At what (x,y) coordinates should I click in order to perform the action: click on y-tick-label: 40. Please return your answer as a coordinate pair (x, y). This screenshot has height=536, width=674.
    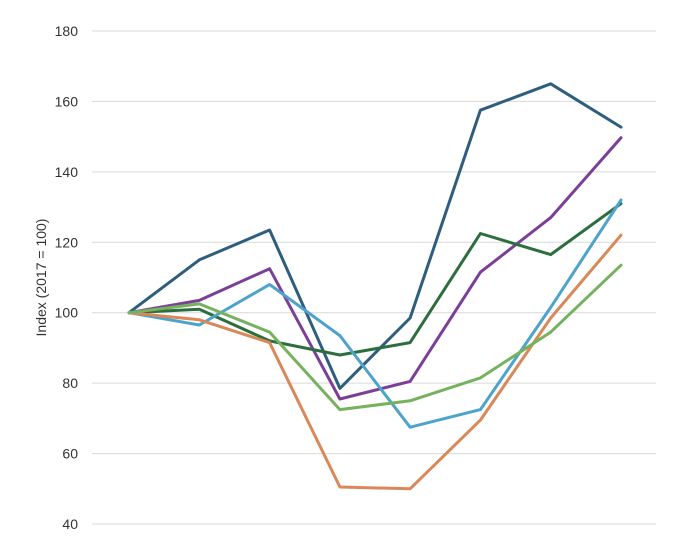
    Looking at the image, I should click on (70, 524).